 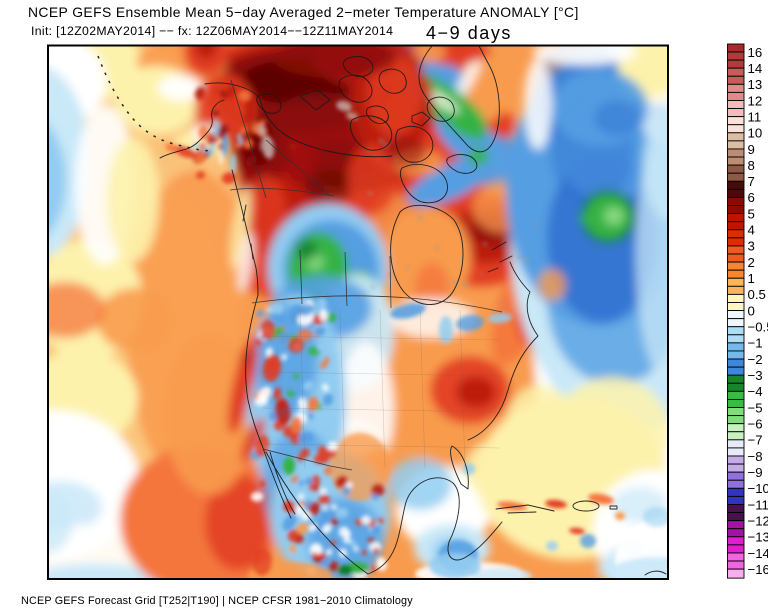 I want to click on svg-text: 4, so click(x=751, y=230).